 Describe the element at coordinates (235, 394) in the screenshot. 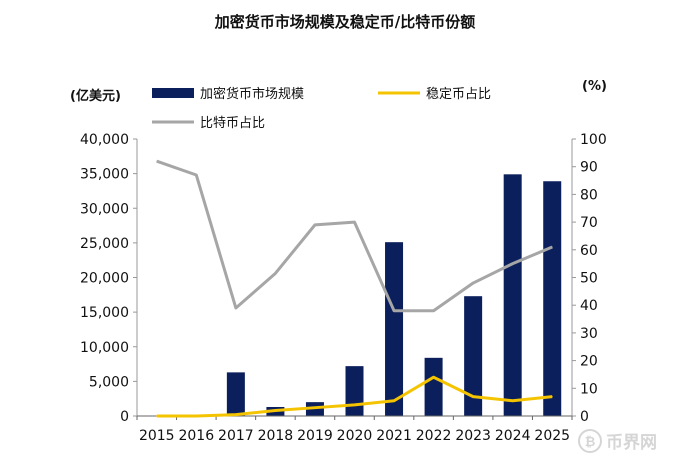

I see `bar-2017` at that location.